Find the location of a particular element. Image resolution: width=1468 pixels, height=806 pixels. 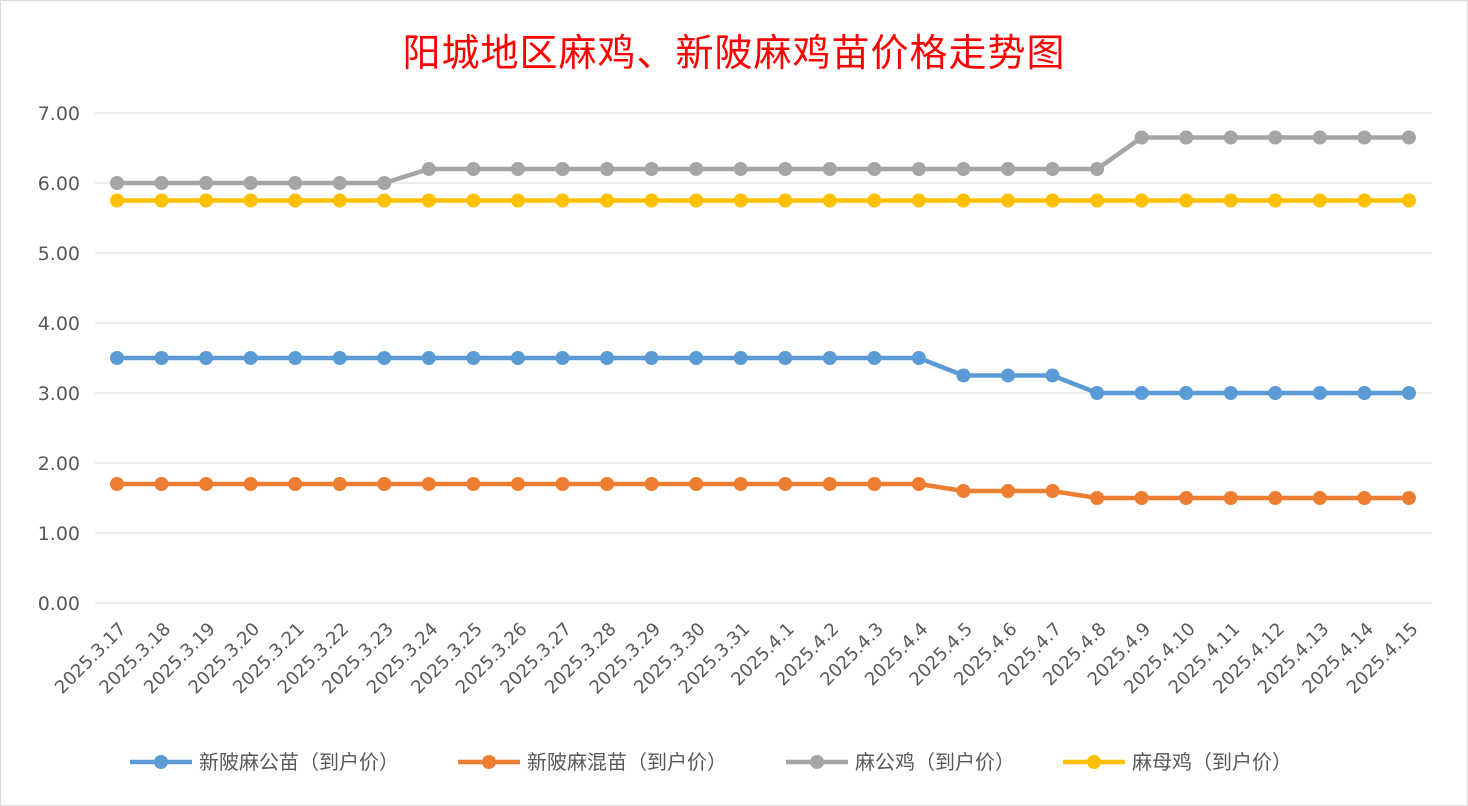

y-tick-label: 1.00 is located at coordinates (59, 534).